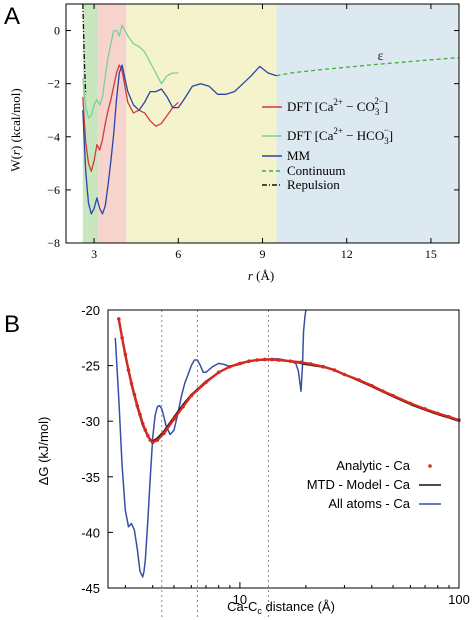  I want to click on series-dft-ca2-hco3, so click(130, 71).